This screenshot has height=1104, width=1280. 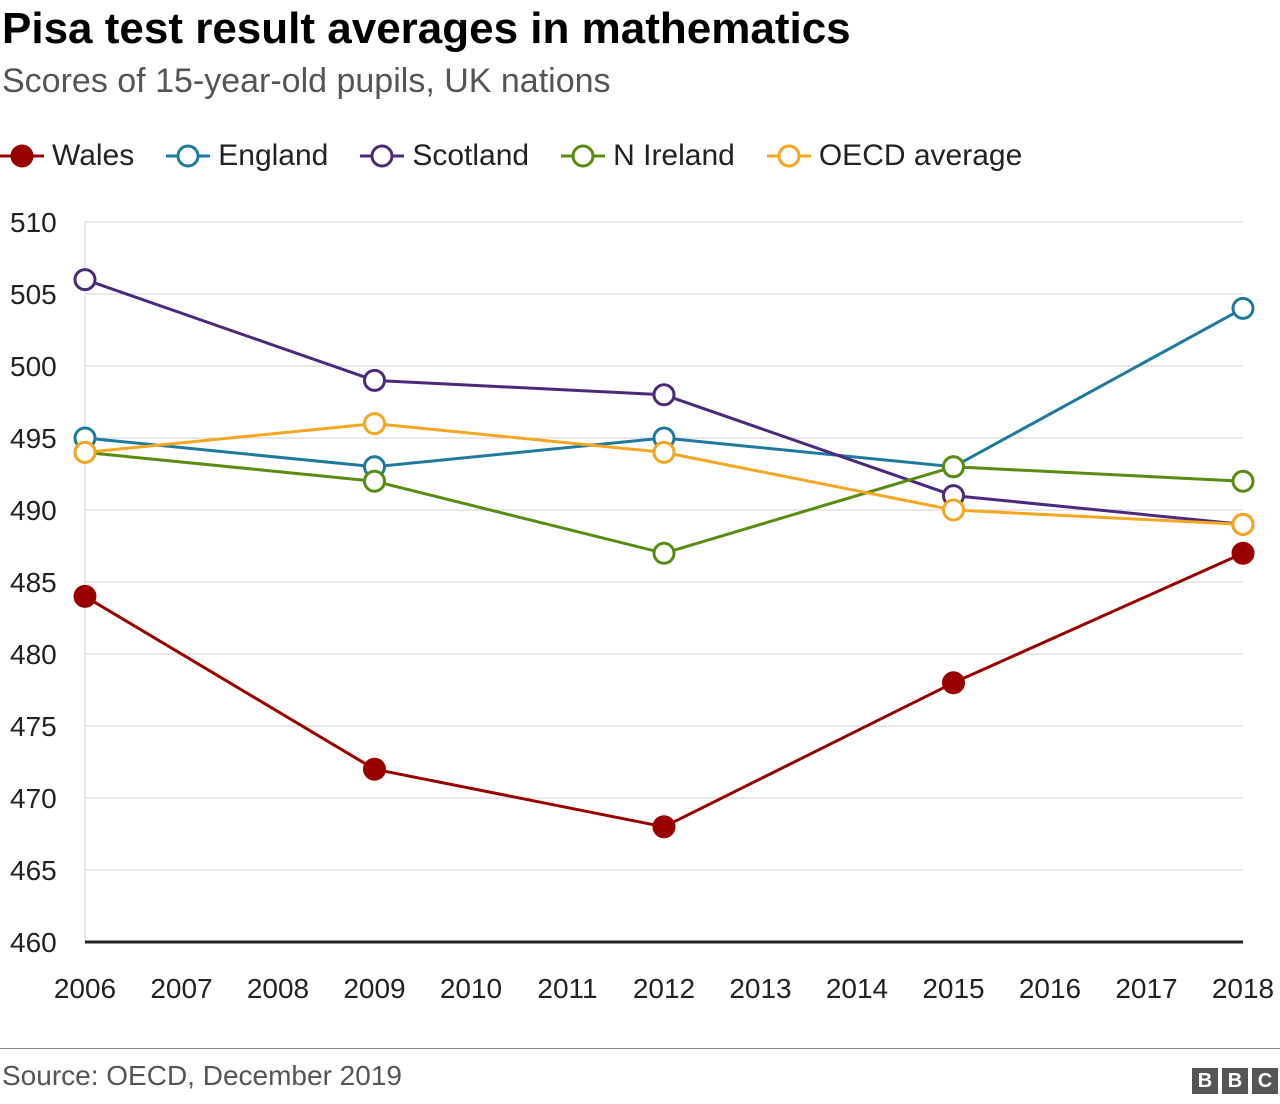 I want to click on y-tick-label: 465, so click(x=33, y=870).